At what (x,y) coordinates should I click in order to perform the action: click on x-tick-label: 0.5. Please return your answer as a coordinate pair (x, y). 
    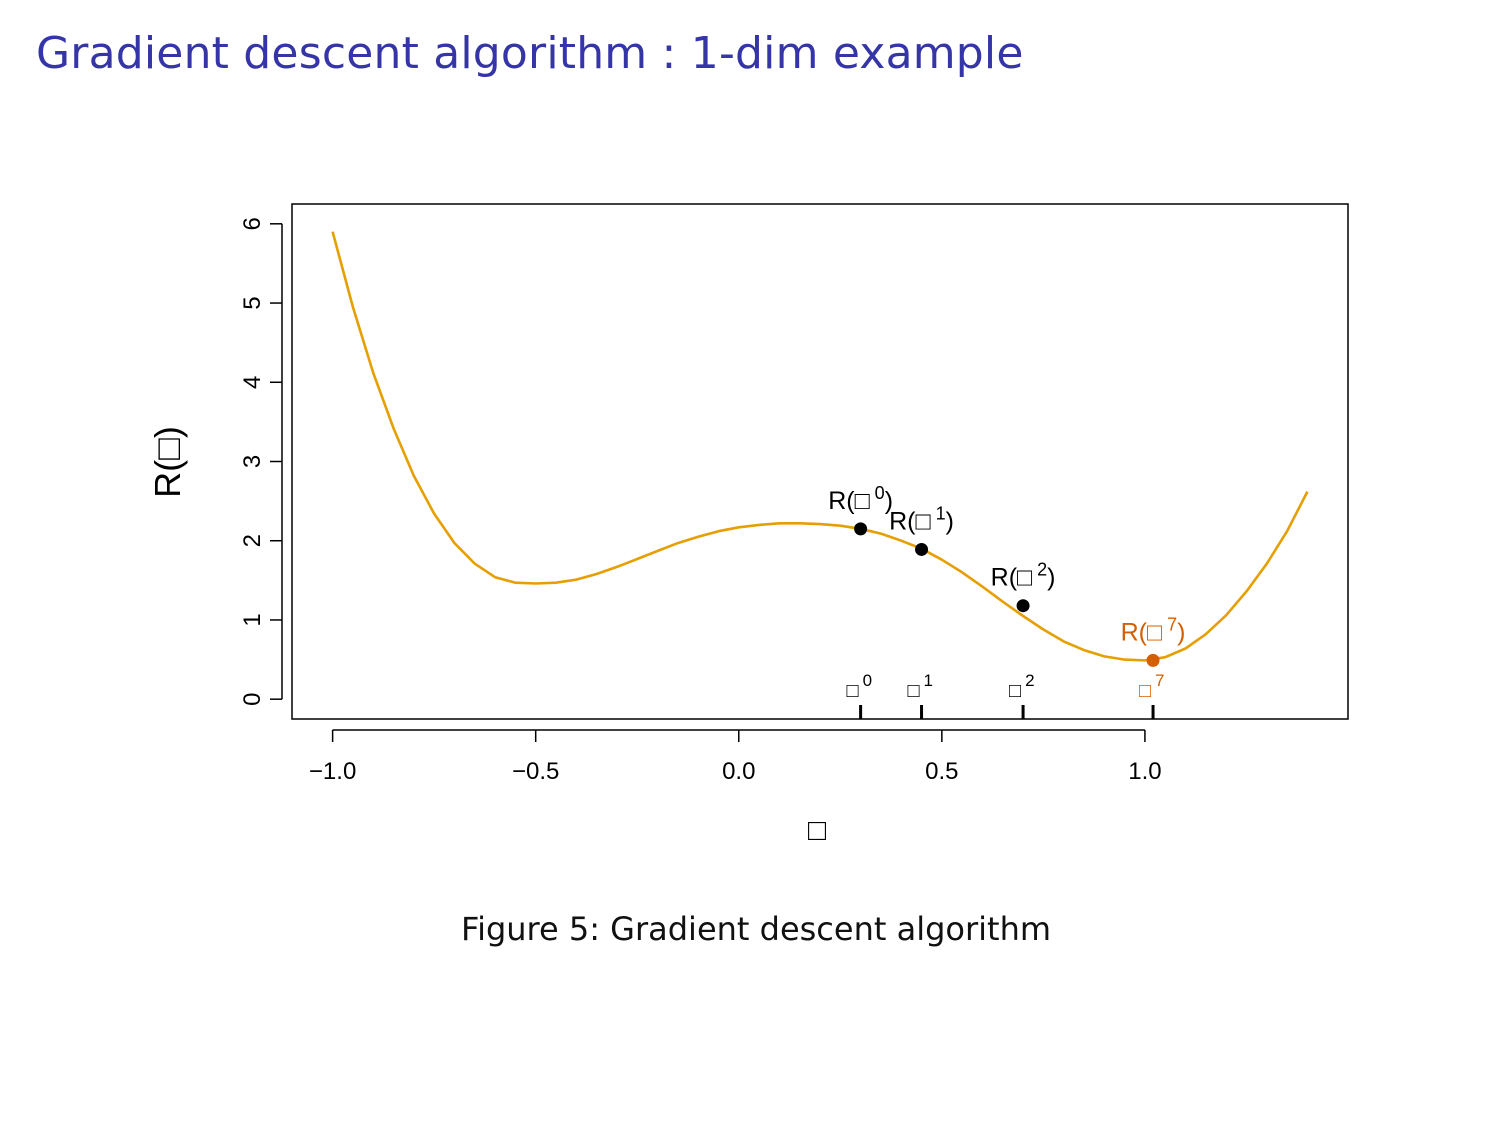
    Looking at the image, I should click on (941, 771).